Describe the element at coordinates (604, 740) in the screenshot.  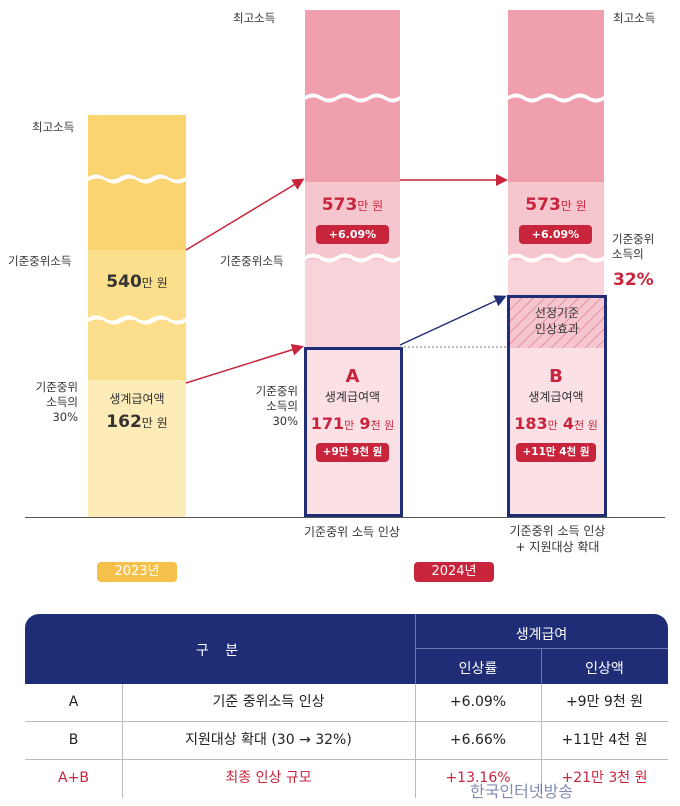
I see `row-amount: +11만 4천 원` at that location.